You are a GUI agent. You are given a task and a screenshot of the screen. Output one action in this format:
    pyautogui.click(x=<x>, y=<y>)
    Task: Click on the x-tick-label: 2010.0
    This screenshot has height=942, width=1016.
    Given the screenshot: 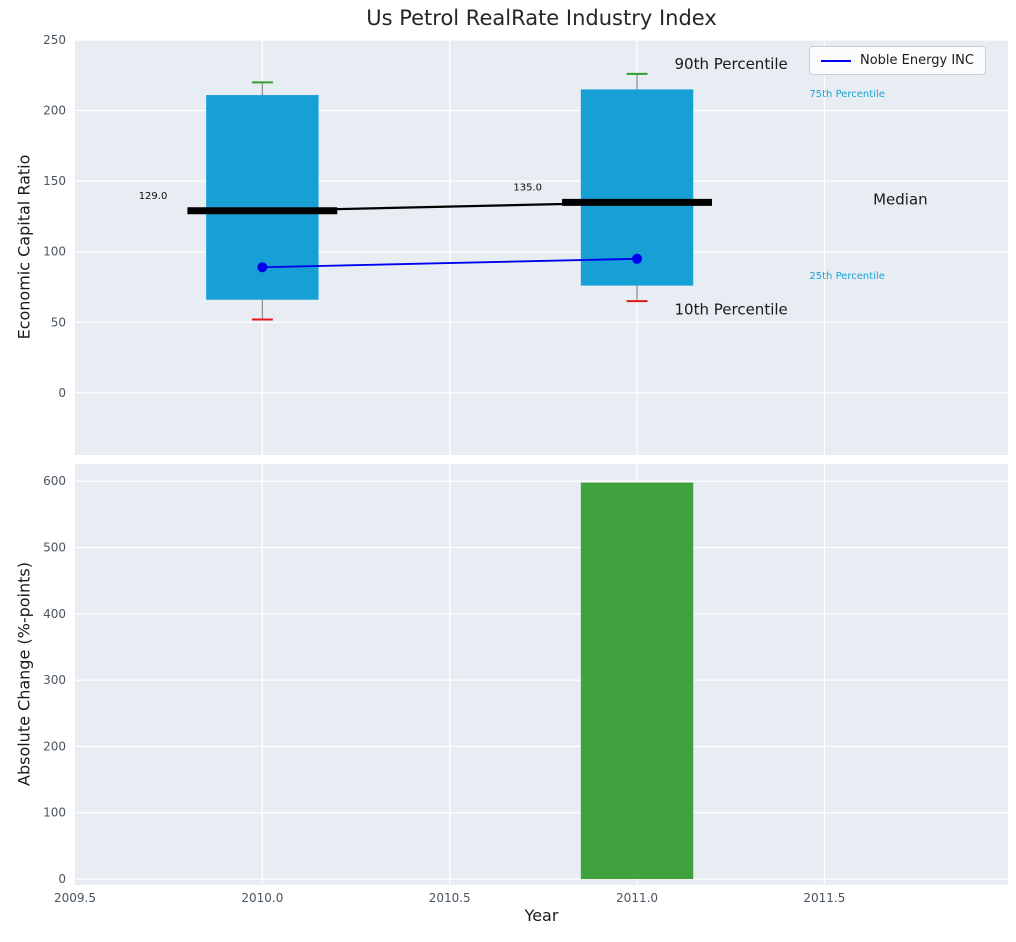 What is the action you would take?
    pyautogui.click(x=262, y=898)
    